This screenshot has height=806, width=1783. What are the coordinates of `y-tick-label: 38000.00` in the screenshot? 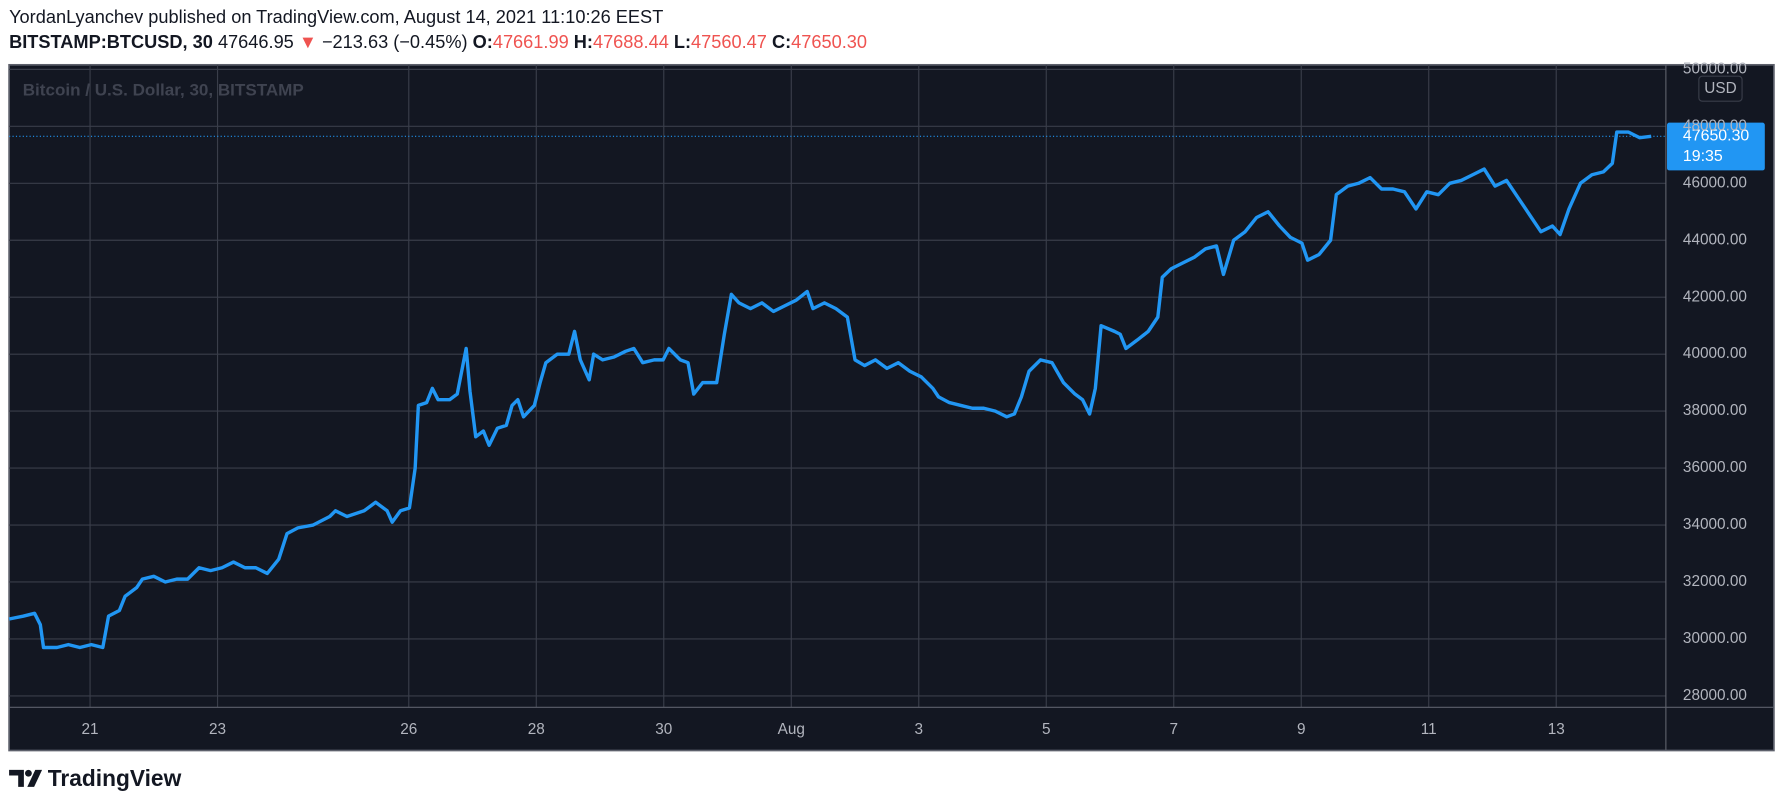 It's located at (1715, 410).